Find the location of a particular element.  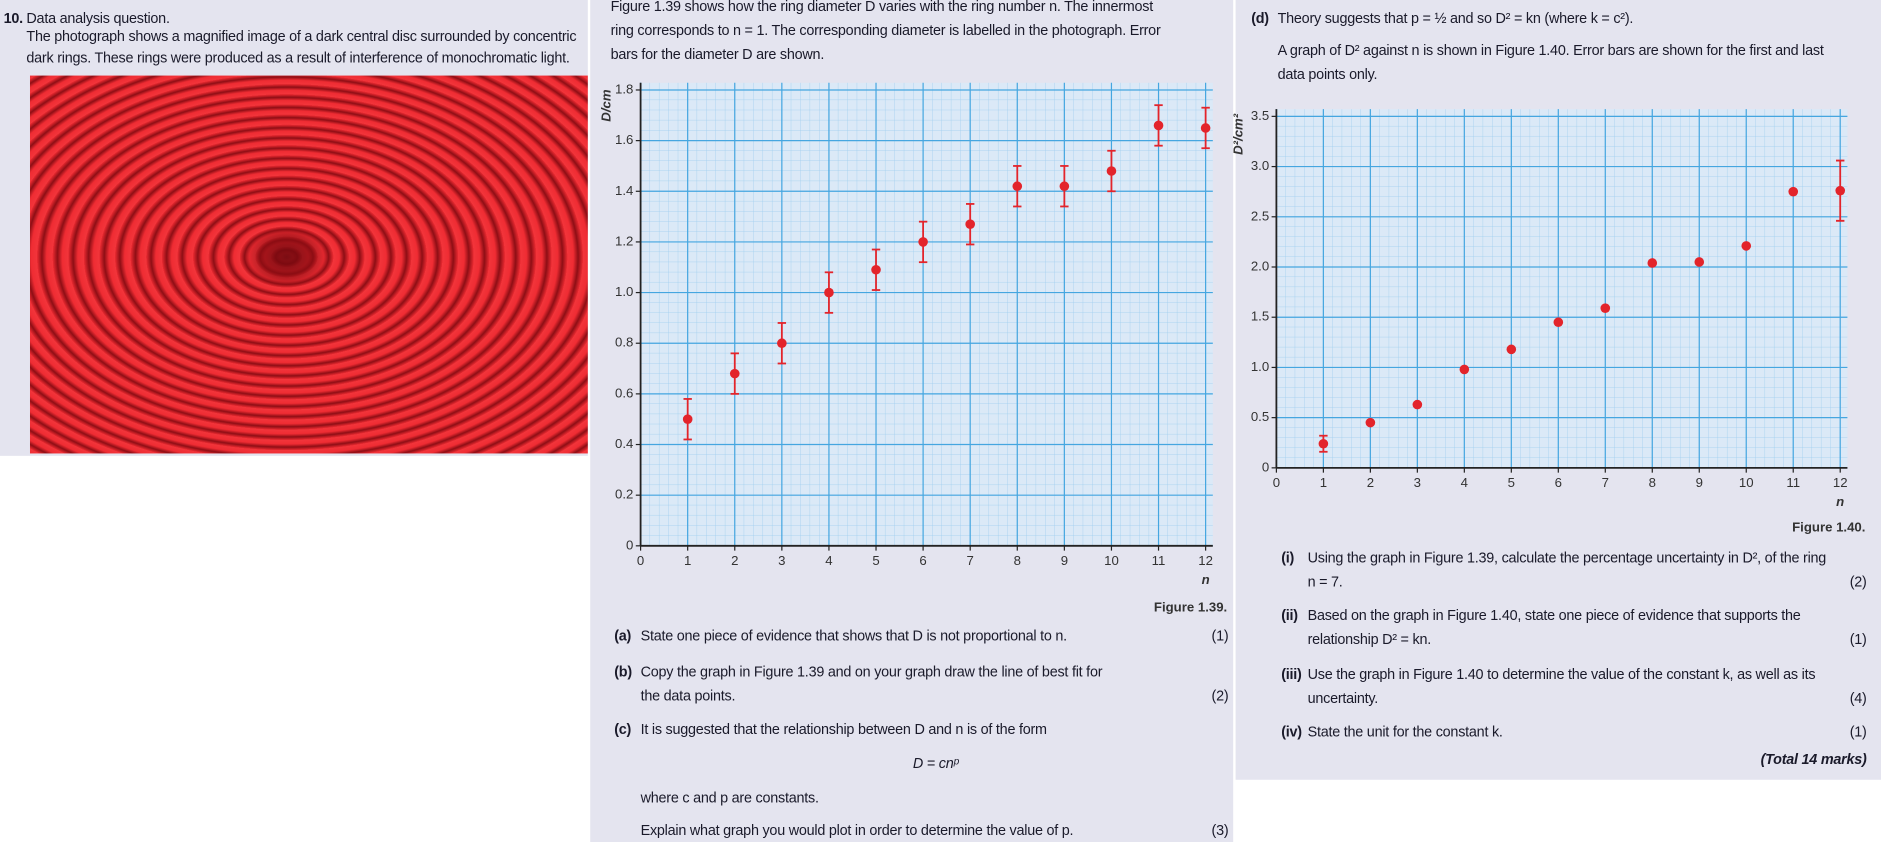

y-tick-label: 2.0 is located at coordinates (1260, 265).